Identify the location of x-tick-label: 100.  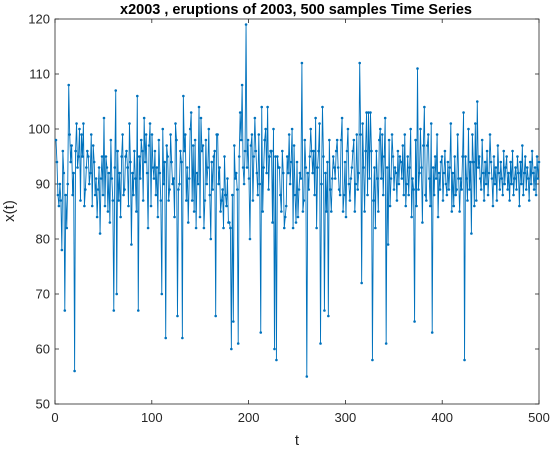
(152, 417).